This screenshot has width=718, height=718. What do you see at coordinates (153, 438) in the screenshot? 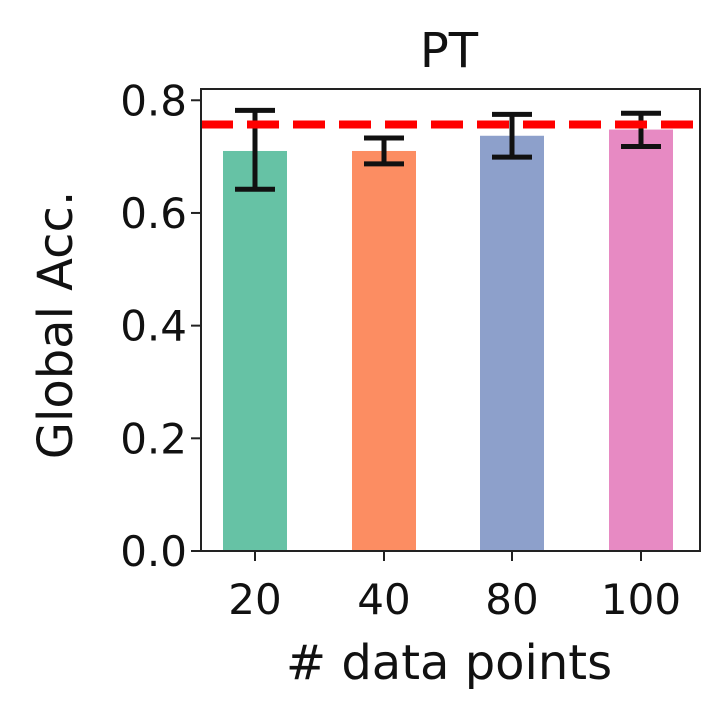
I see `y-tick-label: 0.2` at bounding box center [153, 438].